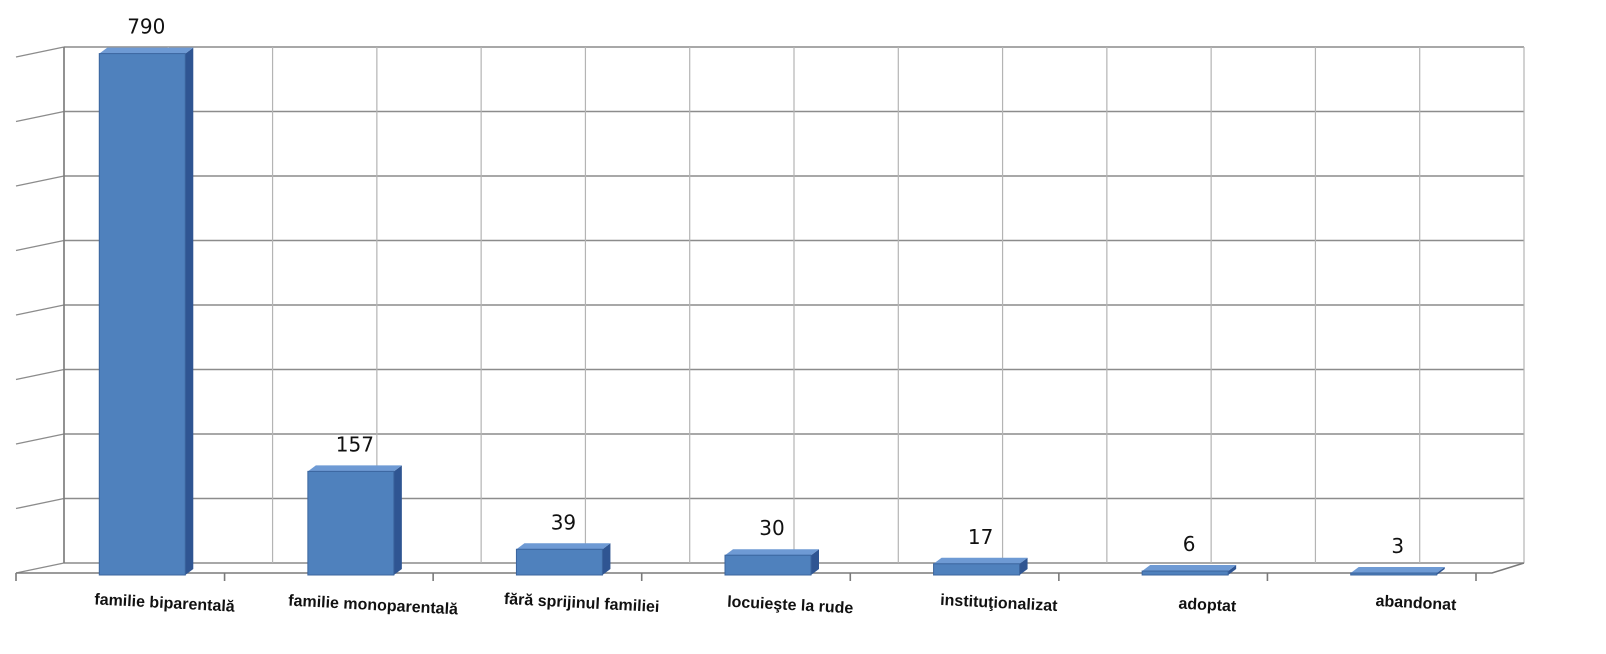 The width and height of the screenshot is (1606, 654). I want to click on floor-edge, so click(770, 568).